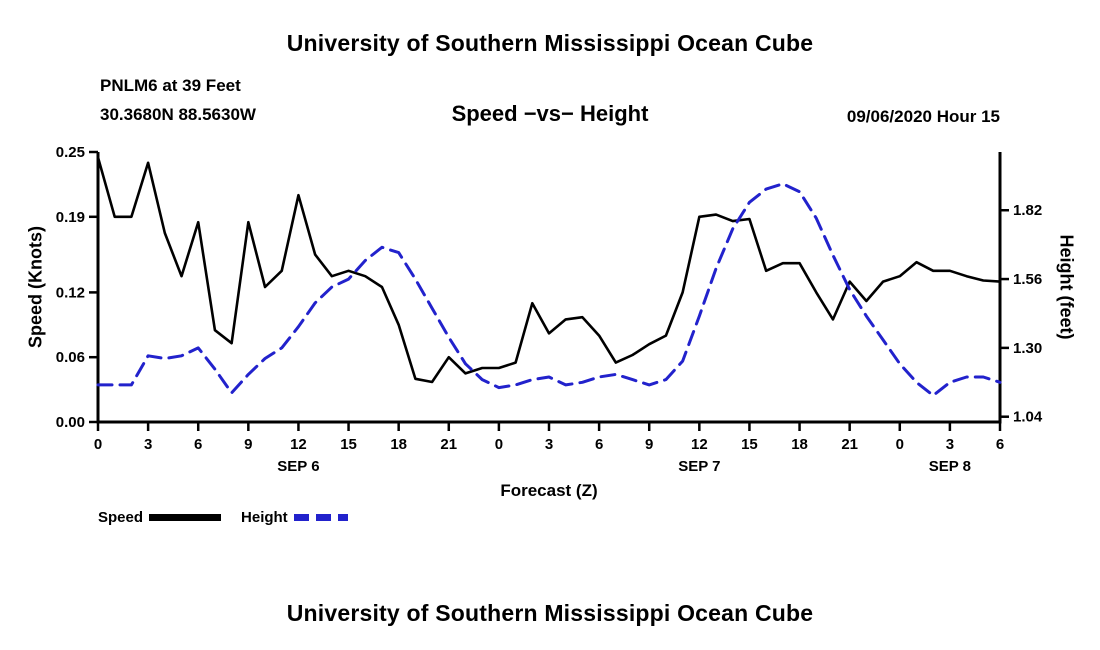 Image resolution: width=1100 pixels, height=650 pixels. I want to click on station-coordinates: 30.3680N 88.5630W, so click(178, 114).